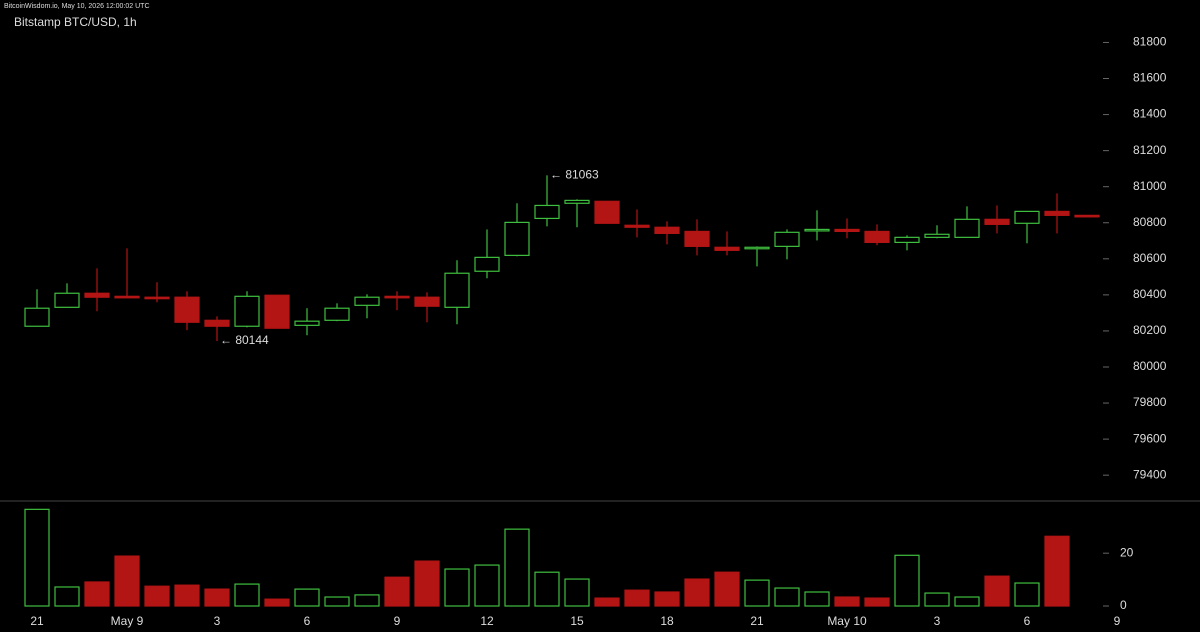 This screenshot has width=1200, height=632. I want to click on chart-title: Bitstamp BTC/USD, 1h, so click(75, 22).